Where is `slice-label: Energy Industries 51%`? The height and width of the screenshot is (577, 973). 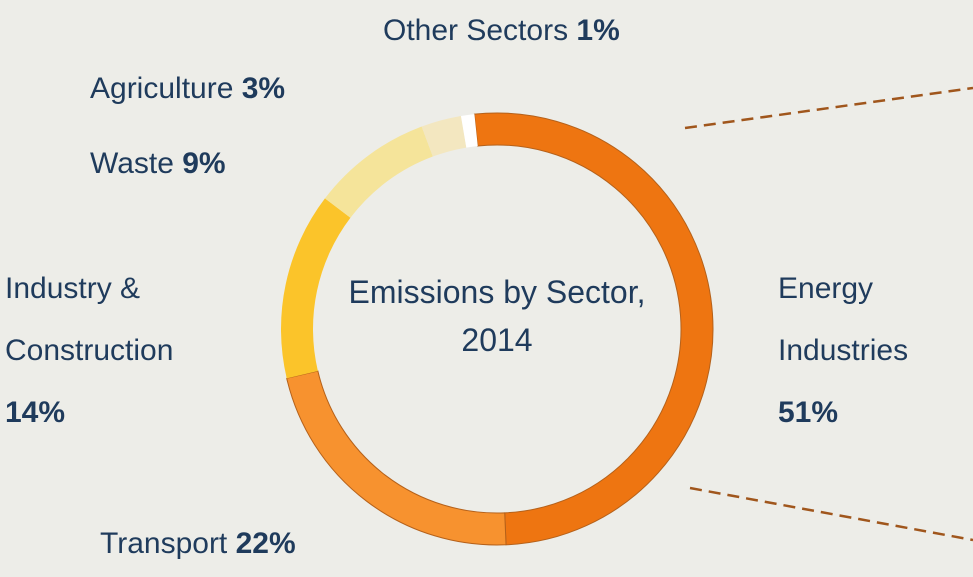
slice-label: Energy Industries 51% is located at coordinates (873, 351).